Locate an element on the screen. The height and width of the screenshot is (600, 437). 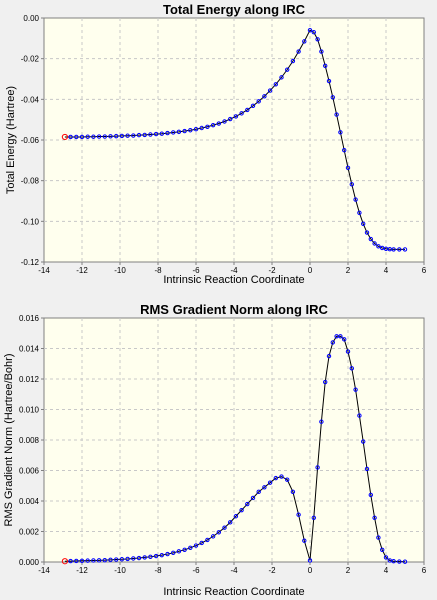
y-tick-label: 0.010 is located at coordinates (29, 410).